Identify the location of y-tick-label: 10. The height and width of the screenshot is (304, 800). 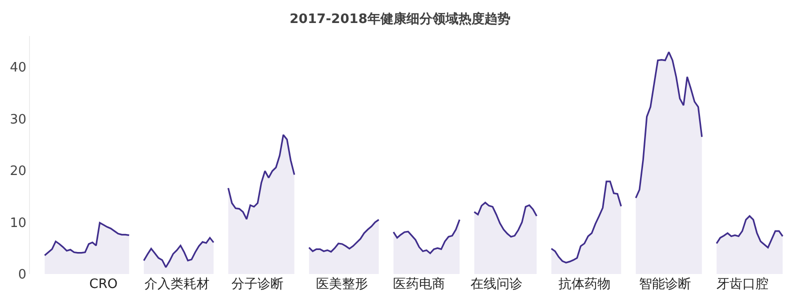
(18, 223).